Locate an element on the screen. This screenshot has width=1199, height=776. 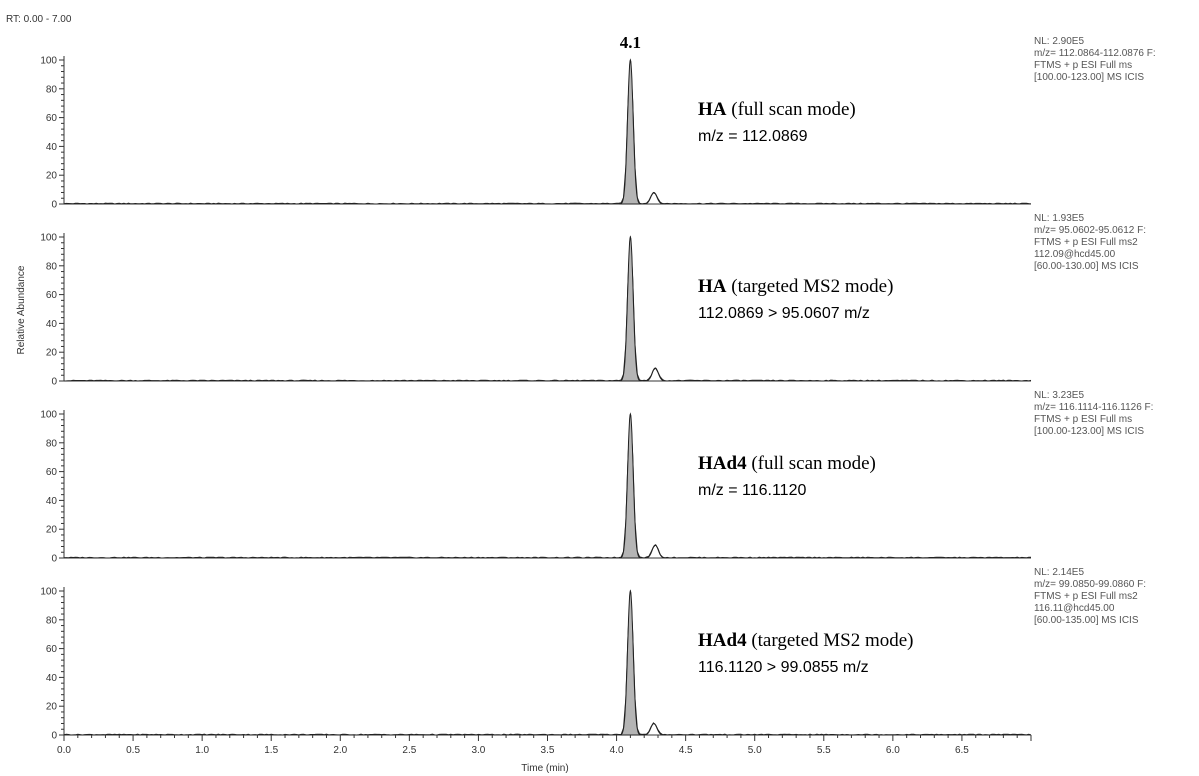
mz-transition: m/z = 112.0869 is located at coordinates (753, 136).